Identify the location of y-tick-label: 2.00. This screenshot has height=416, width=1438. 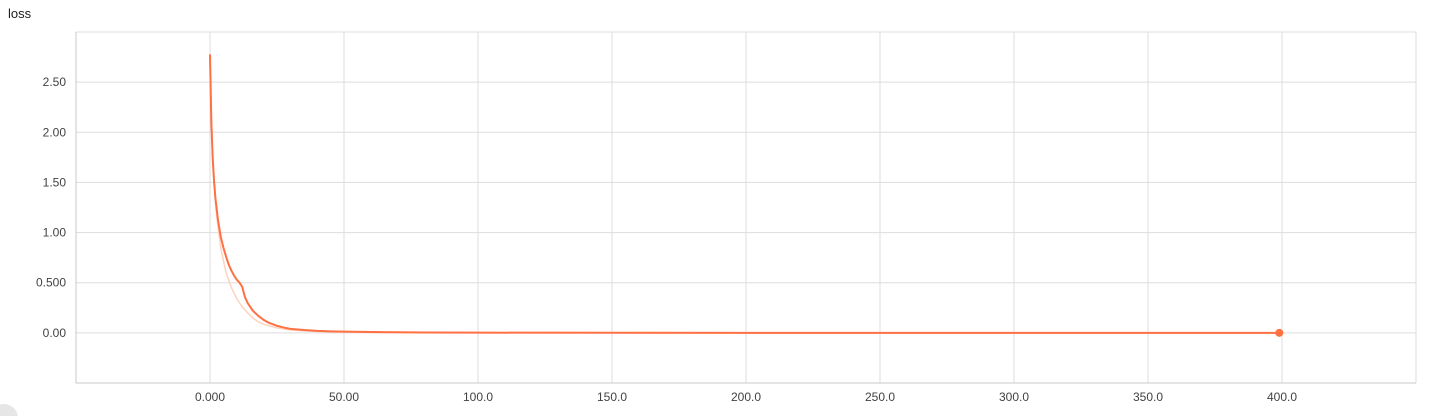
(55, 132).